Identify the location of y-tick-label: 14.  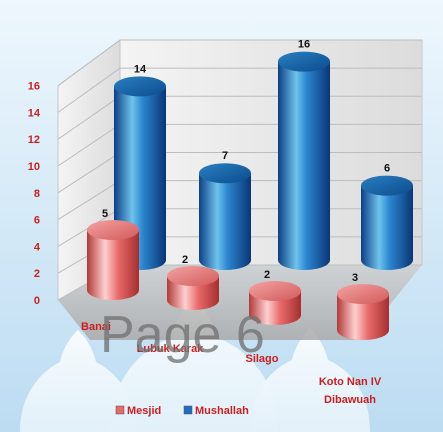
(34, 113).